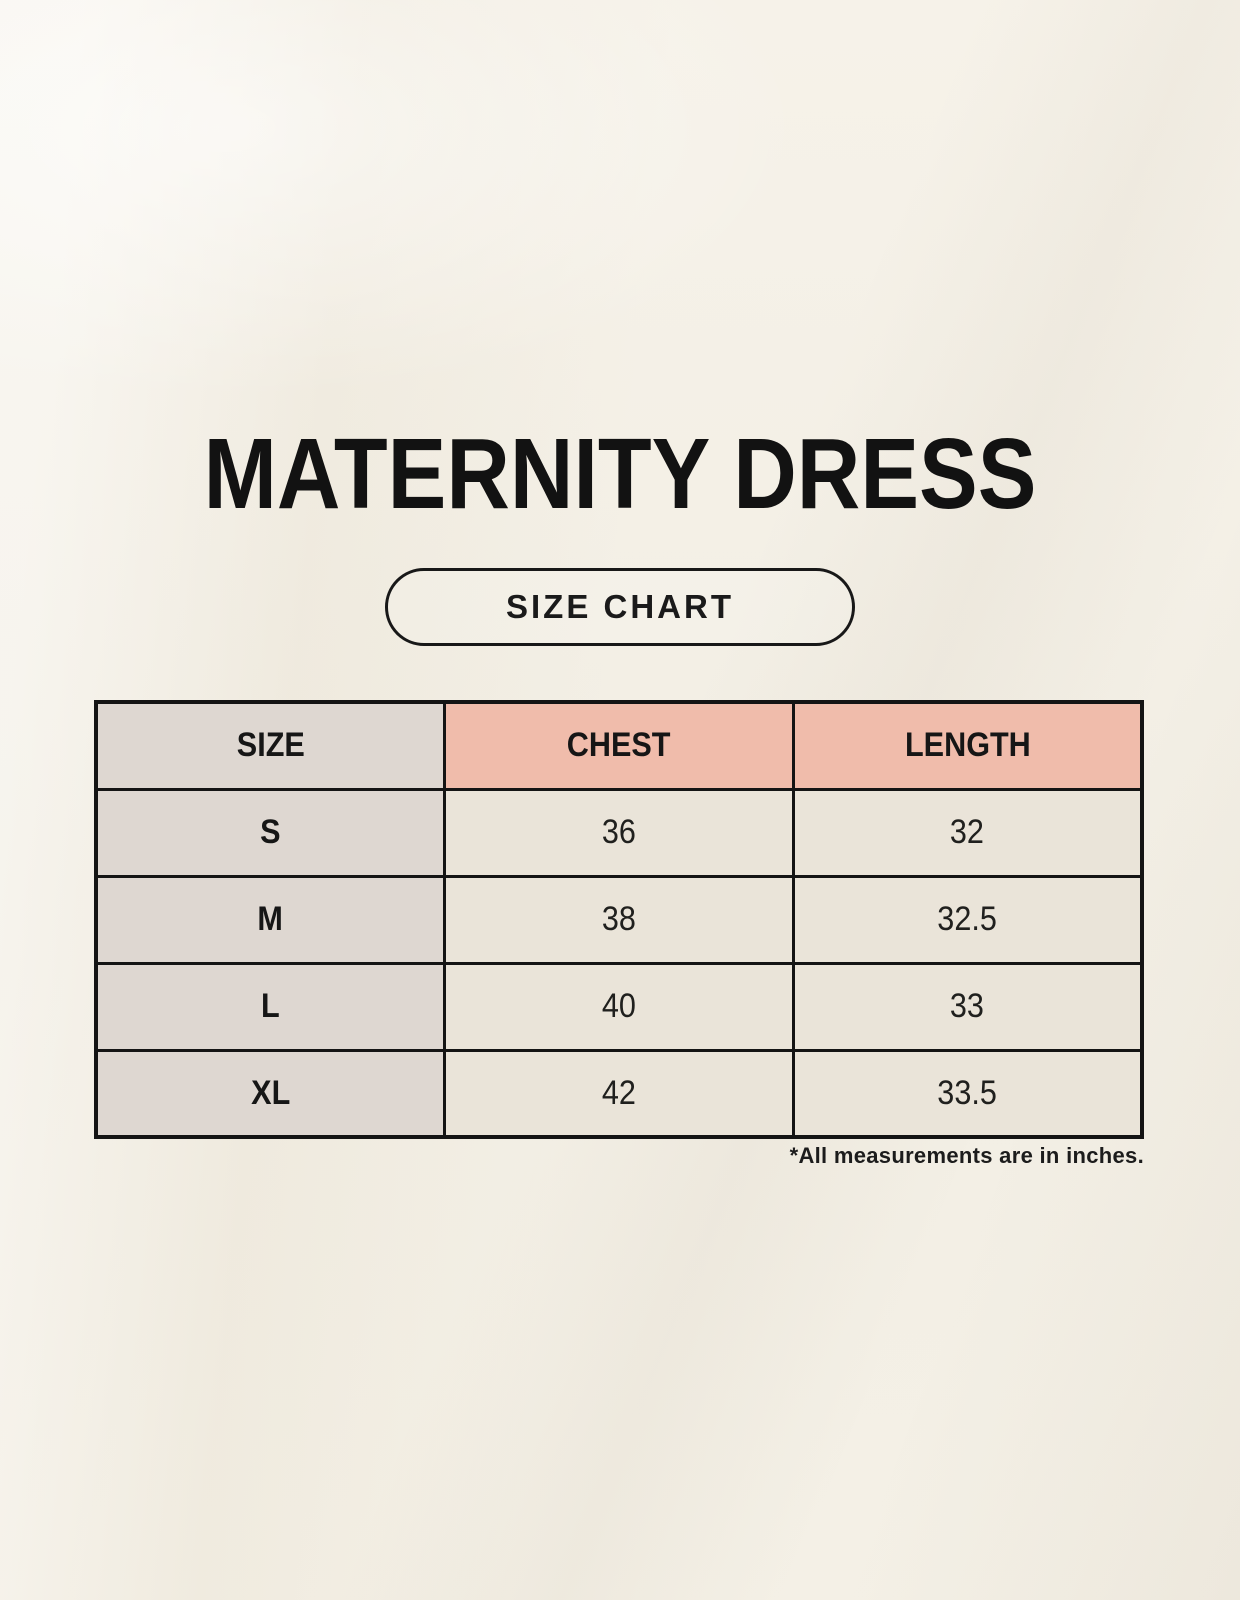 The height and width of the screenshot is (1600, 1240). I want to click on column-header-length-label: LENGTH, so click(967, 745).